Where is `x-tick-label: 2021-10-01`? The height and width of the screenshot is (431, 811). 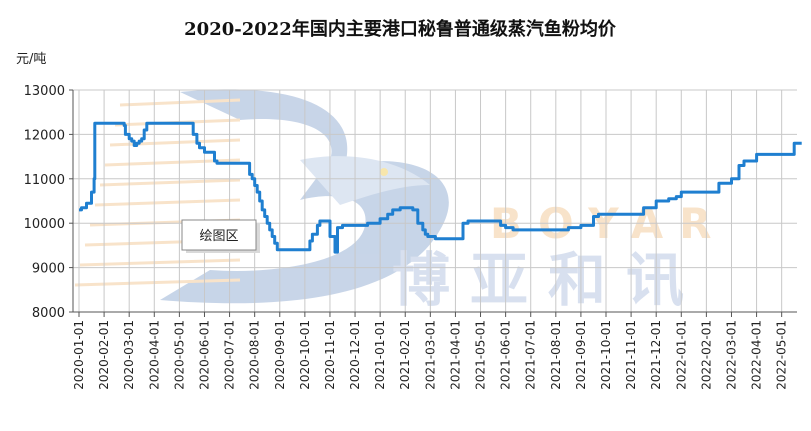 x-tick-label: 2021-10-01 is located at coordinates (606, 355).